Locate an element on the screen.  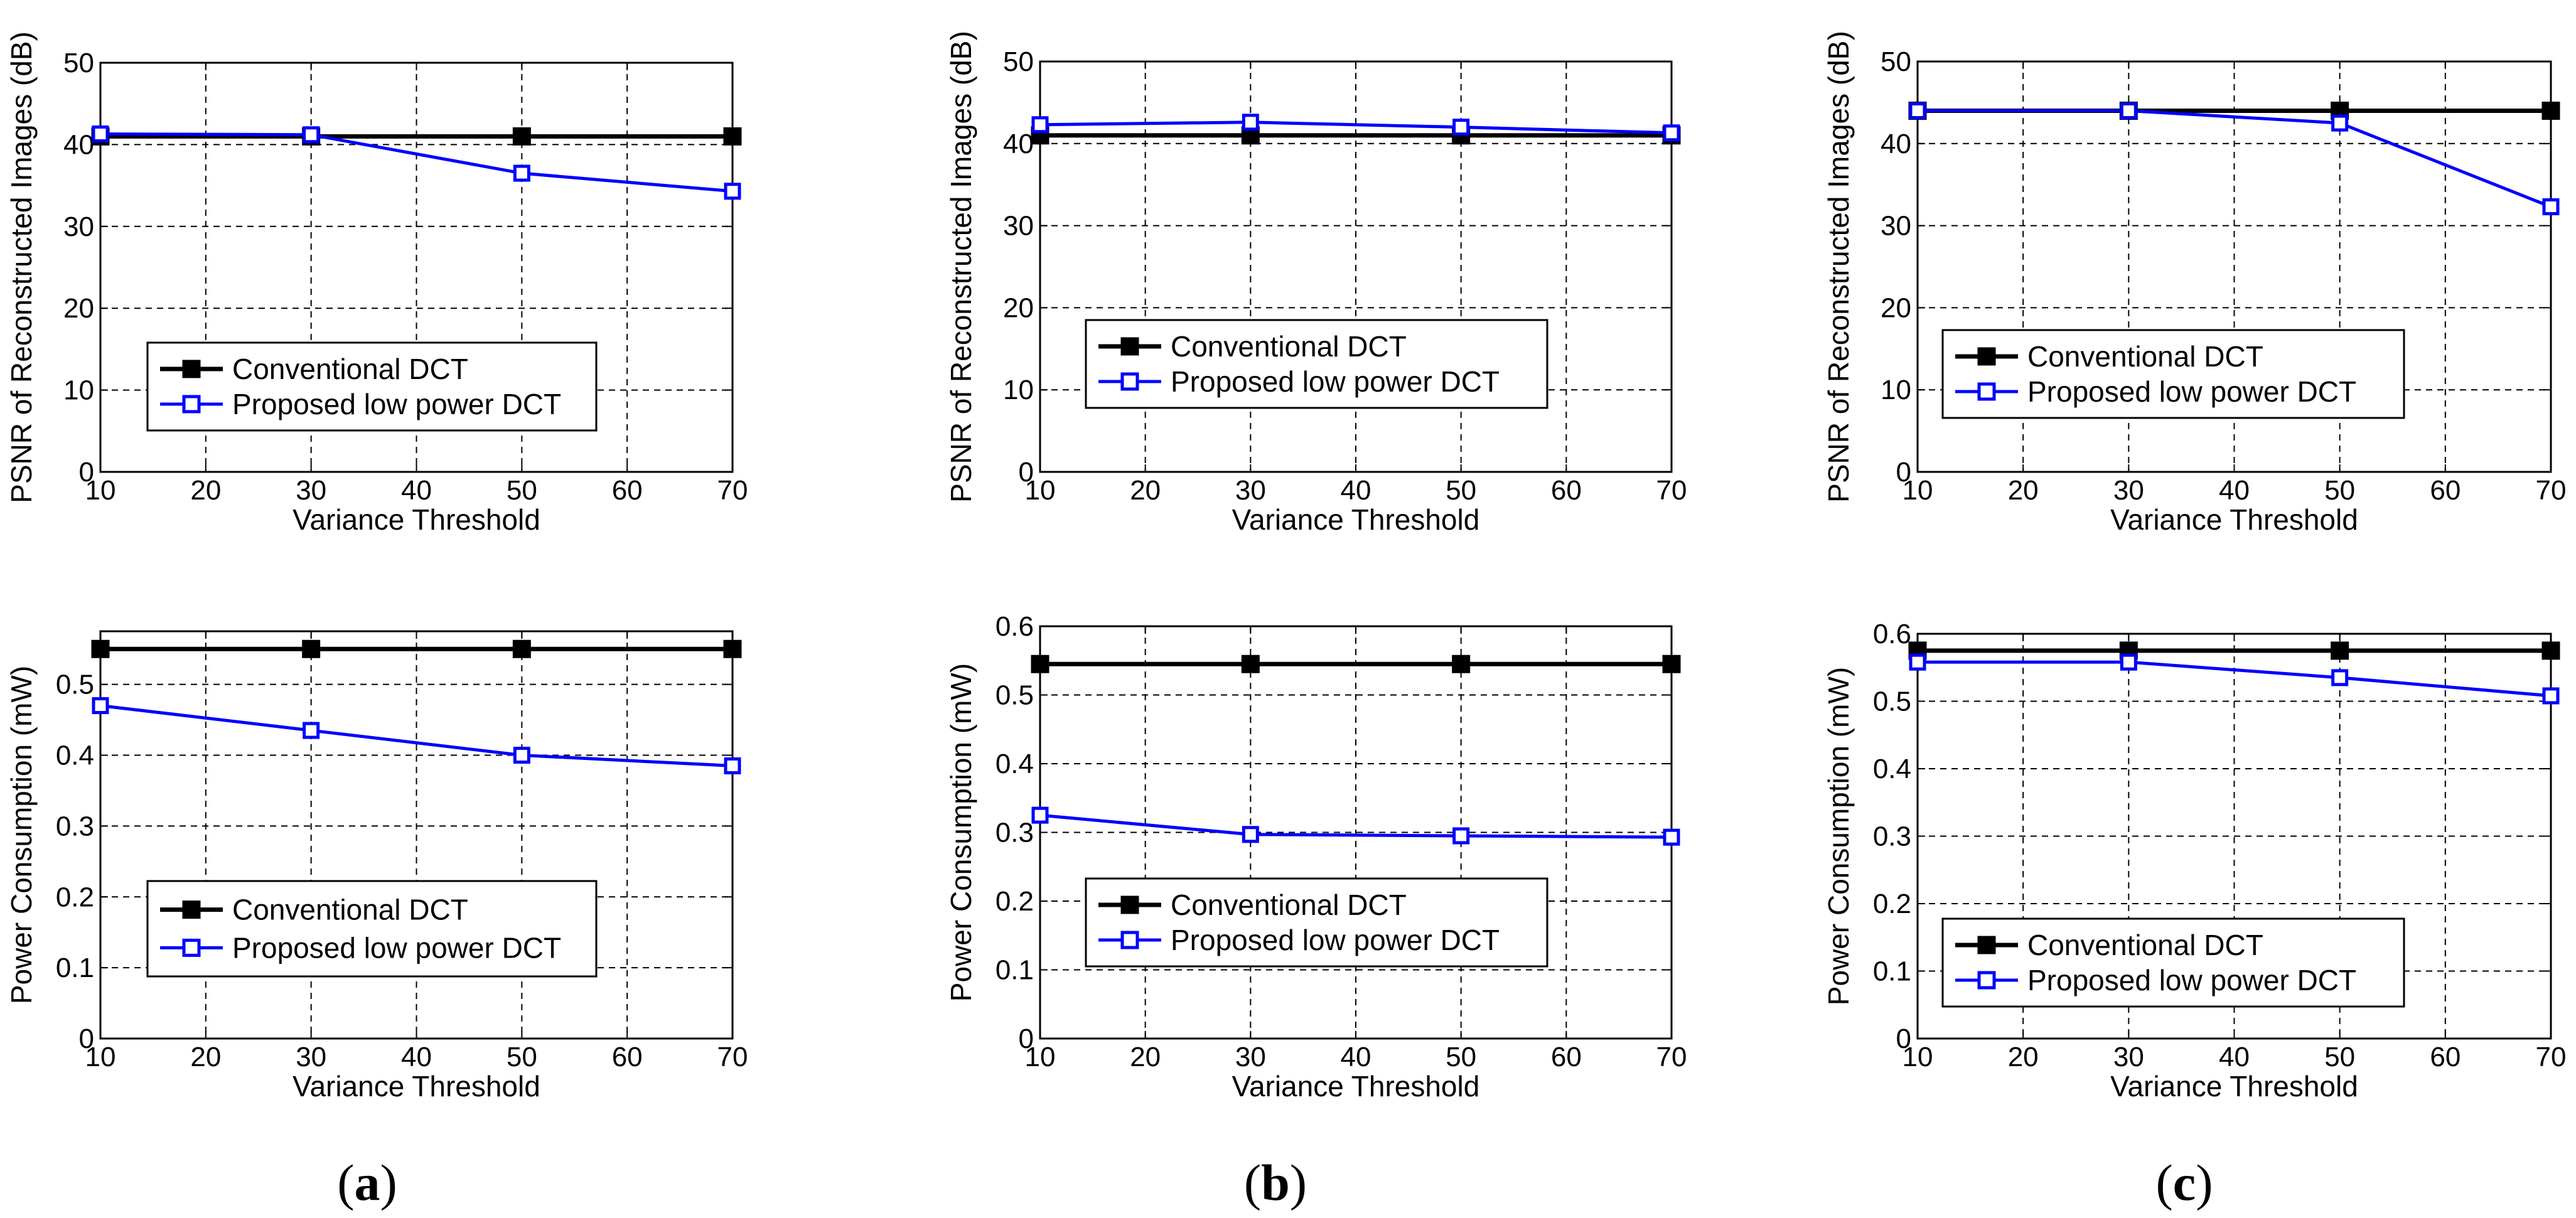
y-tick-label: 0.6 is located at coordinates (1015, 626).